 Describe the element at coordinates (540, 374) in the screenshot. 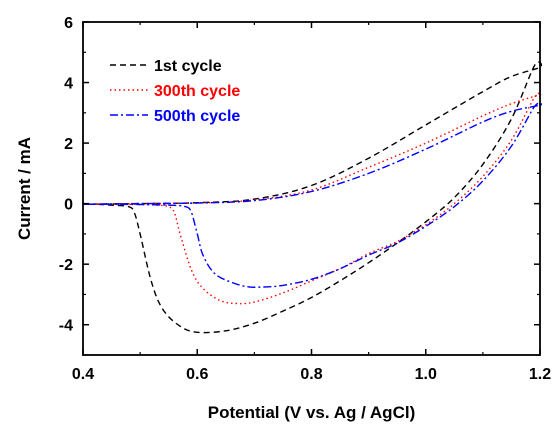

I see `x-tick-label: 1.2` at that location.